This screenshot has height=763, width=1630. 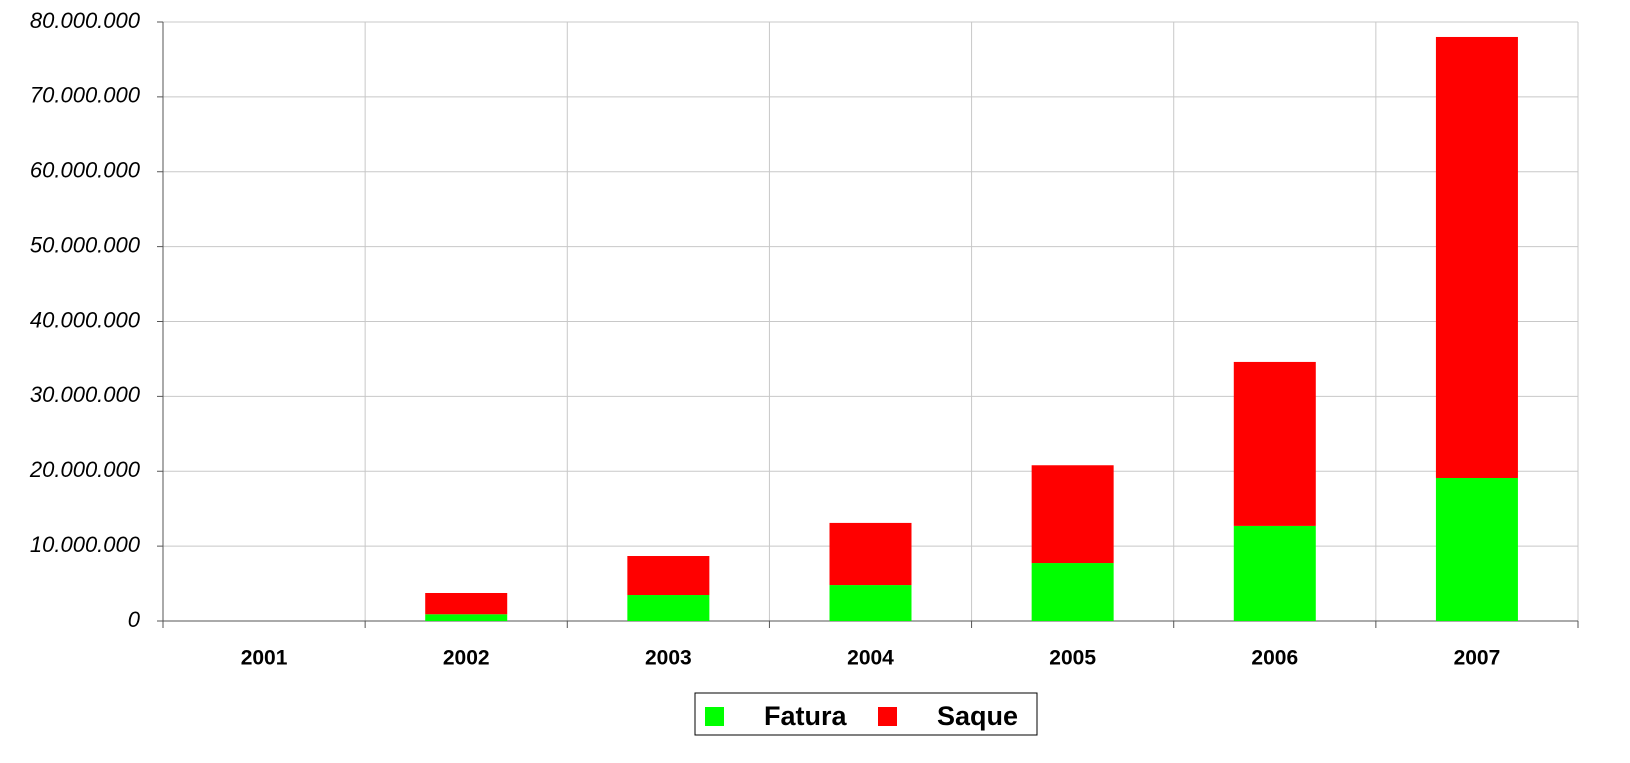 I want to click on x-tick-label: 2002, so click(x=466, y=658).